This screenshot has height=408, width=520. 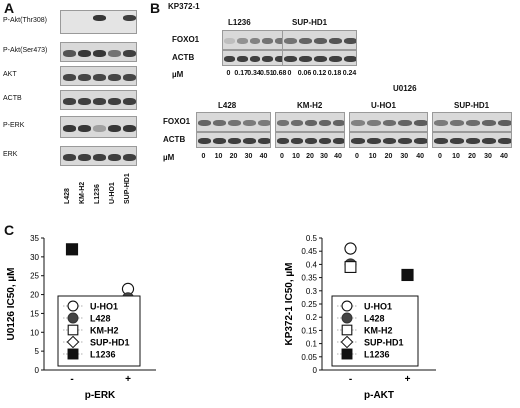 What do you see at coordinates (309, 330) in the screenshot?
I see `y-tick-label: 0.15` at bounding box center [309, 330].